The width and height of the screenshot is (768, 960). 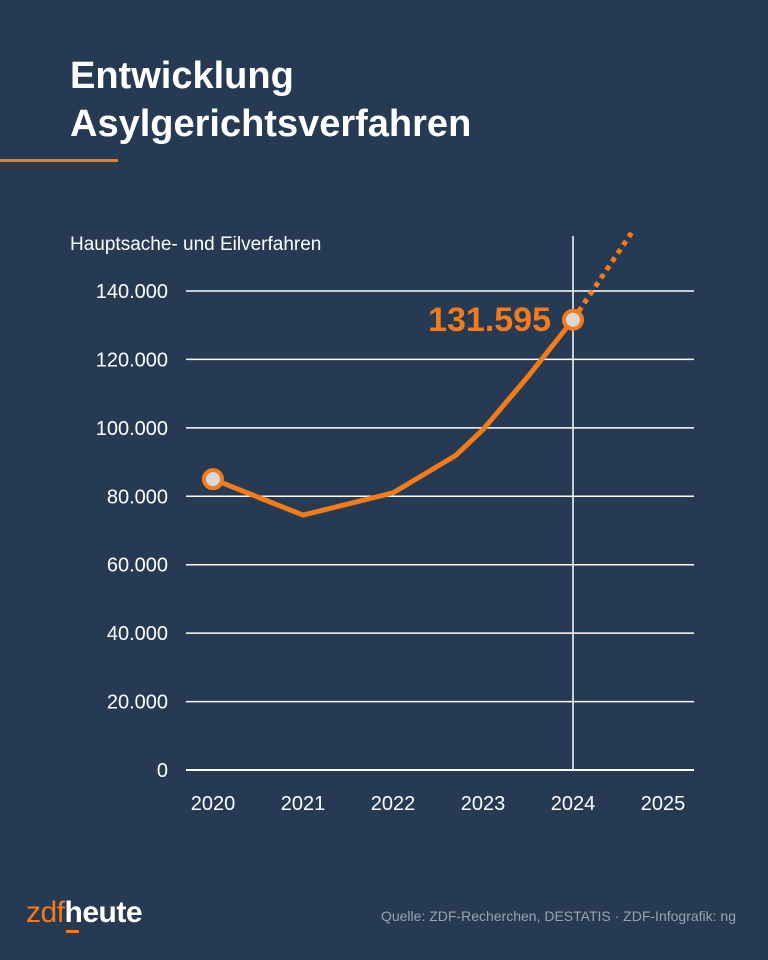 What do you see at coordinates (132, 360) in the screenshot?
I see `y-tick-label: 120.000` at bounding box center [132, 360].